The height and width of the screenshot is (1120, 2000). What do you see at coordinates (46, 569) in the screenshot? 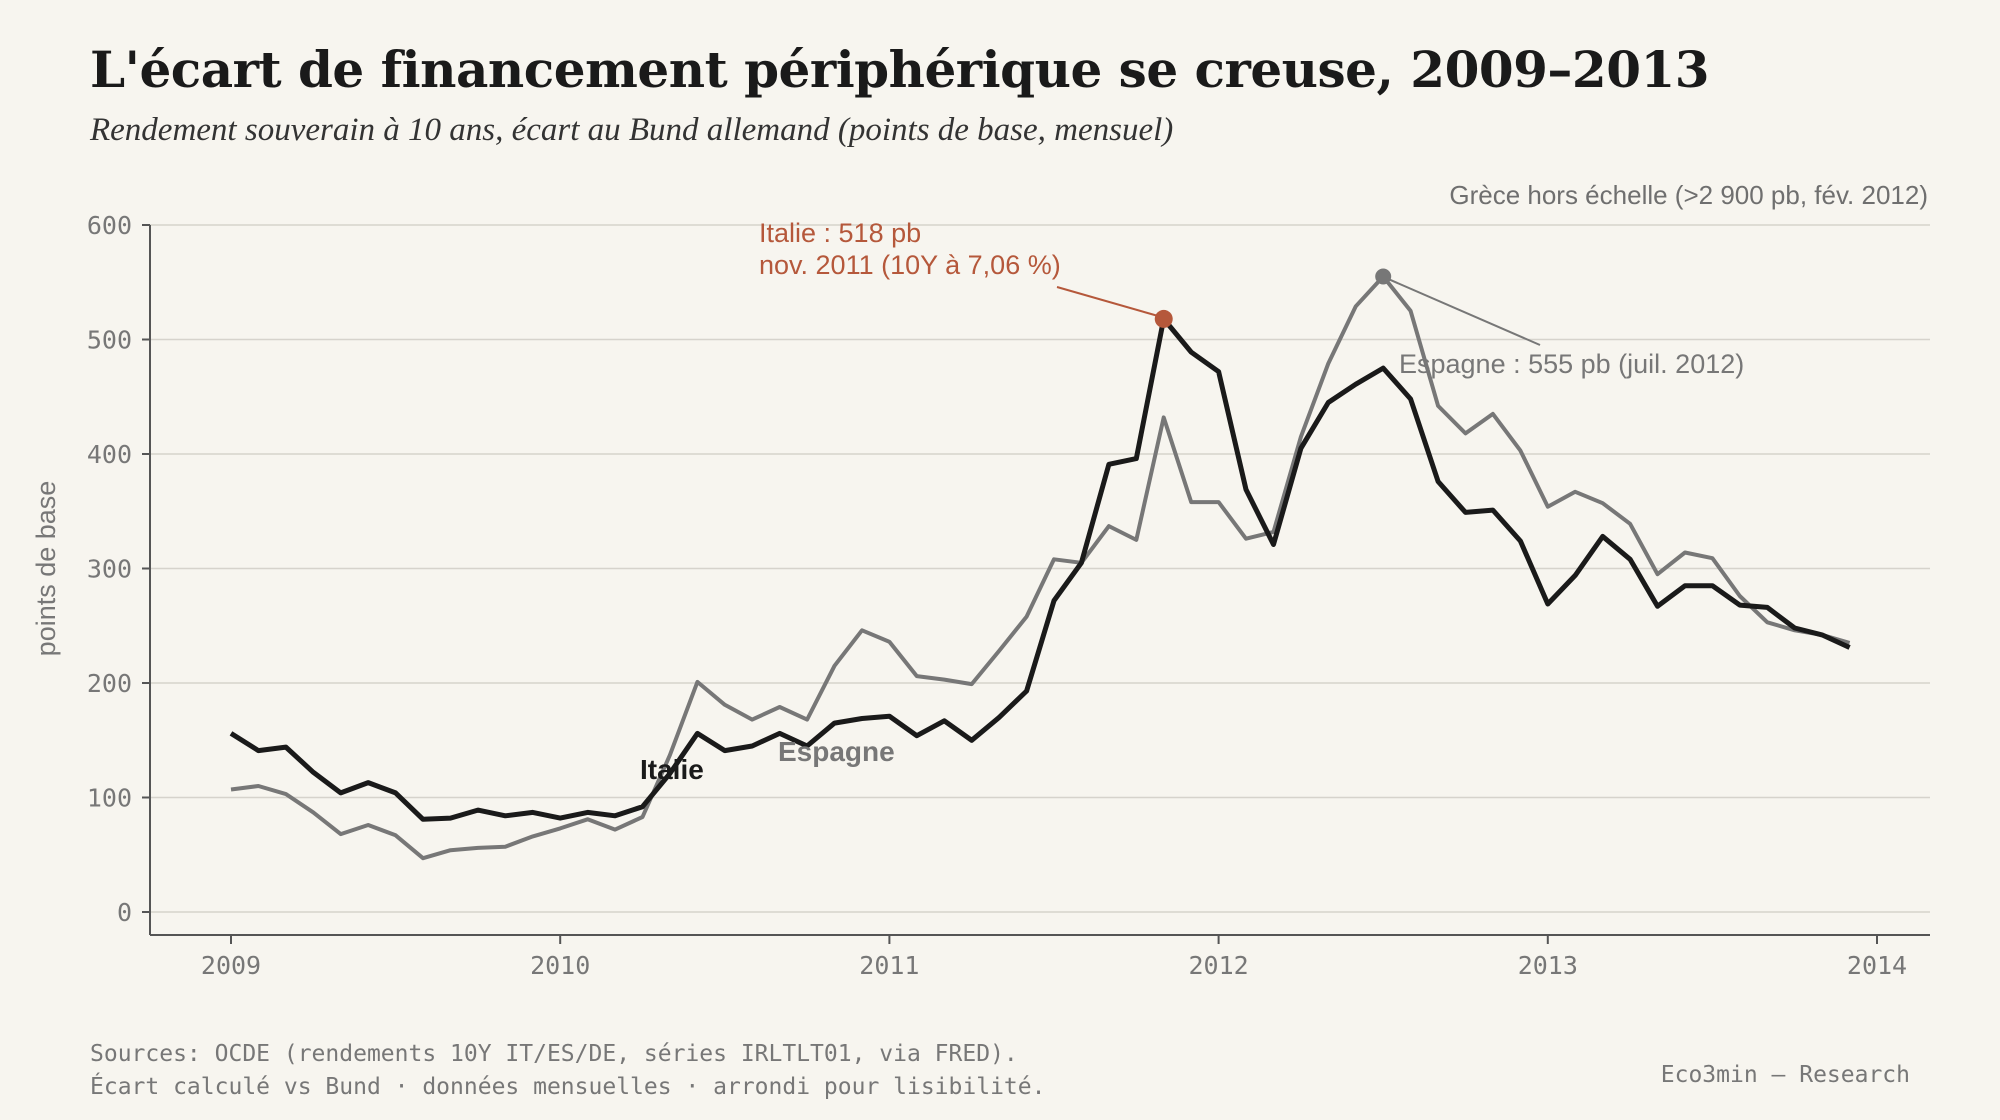
I see `y-axis-label: points de base` at bounding box center [46, 569].